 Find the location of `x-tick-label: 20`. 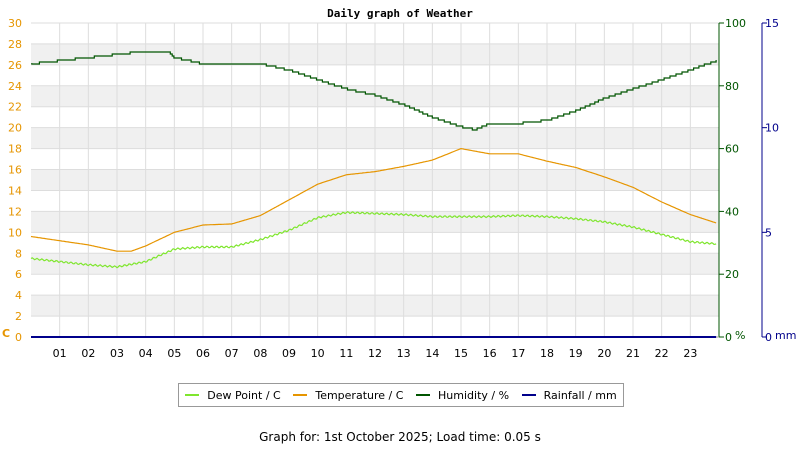

x-tick-label: 20 is located at coordinates (604, 353).